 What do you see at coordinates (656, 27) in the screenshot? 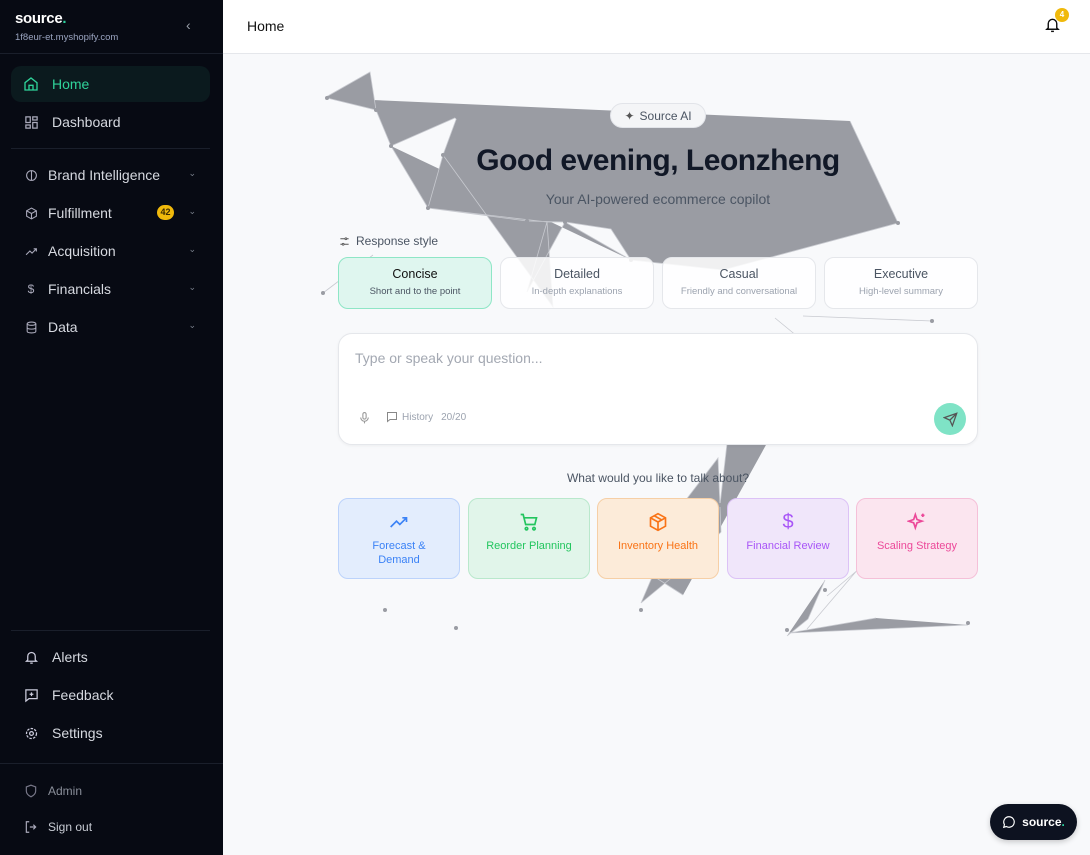
I see `top-header: Home 4` at bounding box center [656, 27].